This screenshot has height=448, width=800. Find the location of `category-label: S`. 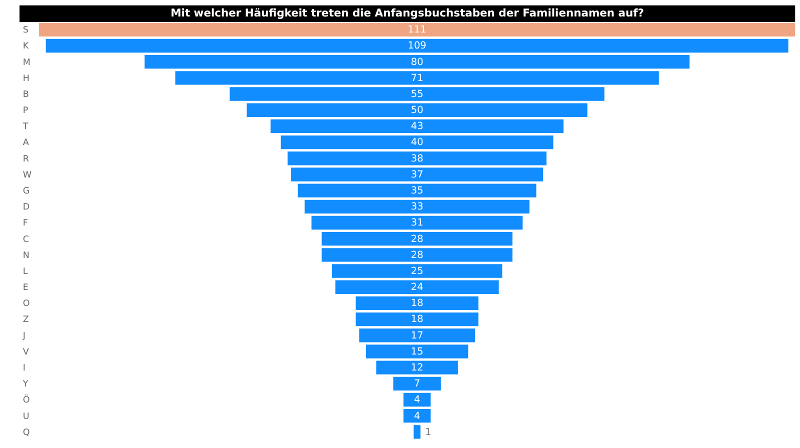

category-label: S is located at coordinates (25, 31).